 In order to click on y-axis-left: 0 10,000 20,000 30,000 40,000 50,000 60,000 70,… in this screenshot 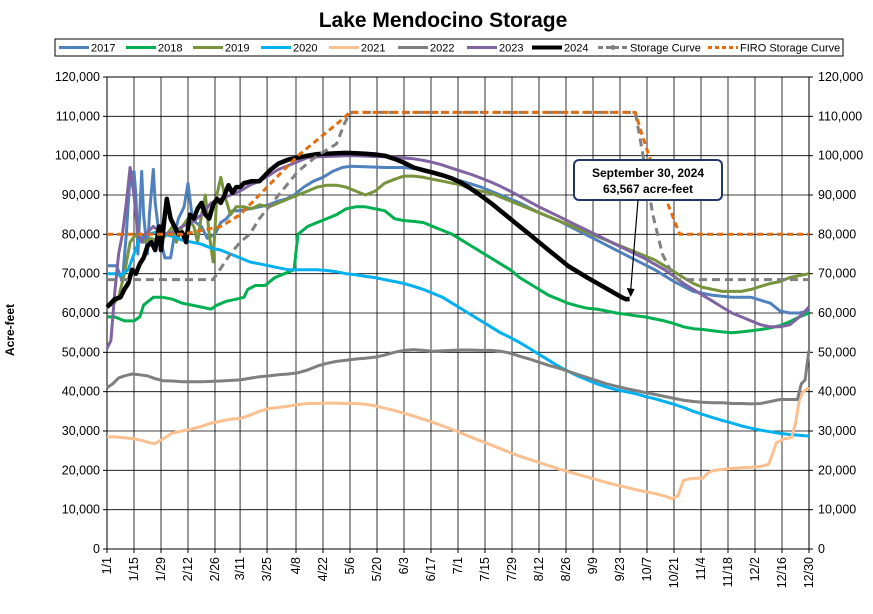, I will do `click(81, 313)`.